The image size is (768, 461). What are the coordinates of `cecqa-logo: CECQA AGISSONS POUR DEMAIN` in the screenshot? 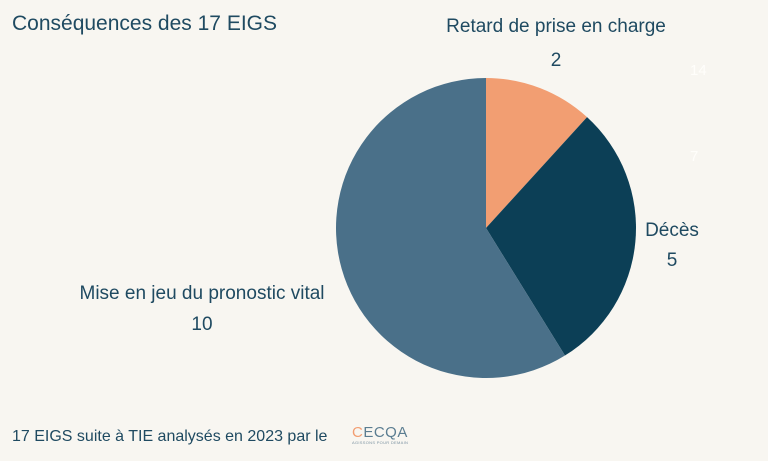 It's located at (380, 434).